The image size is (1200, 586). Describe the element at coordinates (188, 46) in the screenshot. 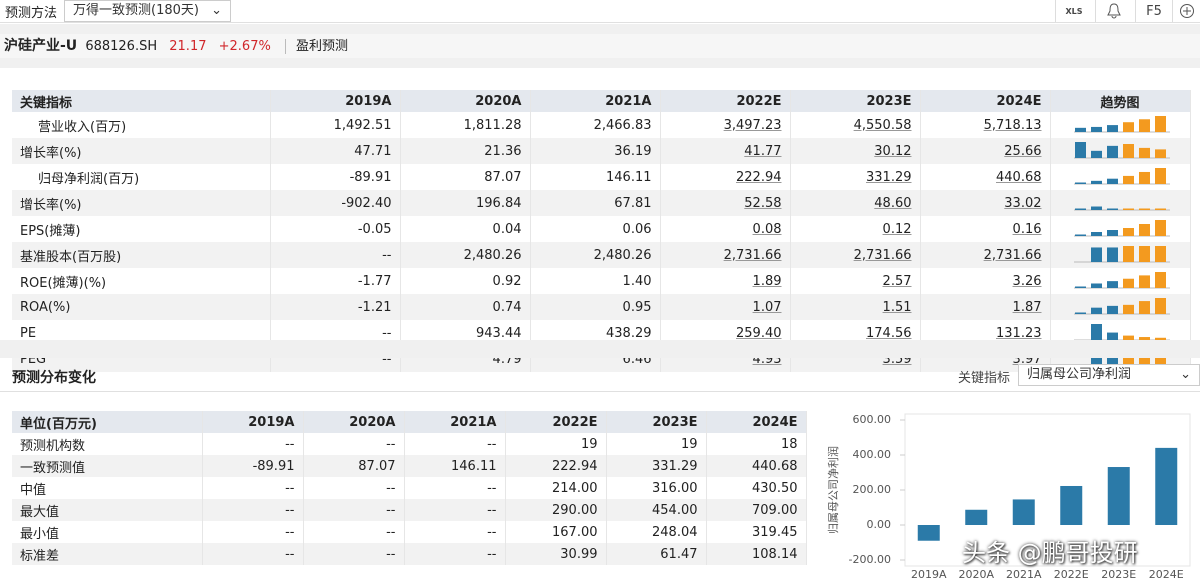

I see `stock-price: 21.17` at that location.